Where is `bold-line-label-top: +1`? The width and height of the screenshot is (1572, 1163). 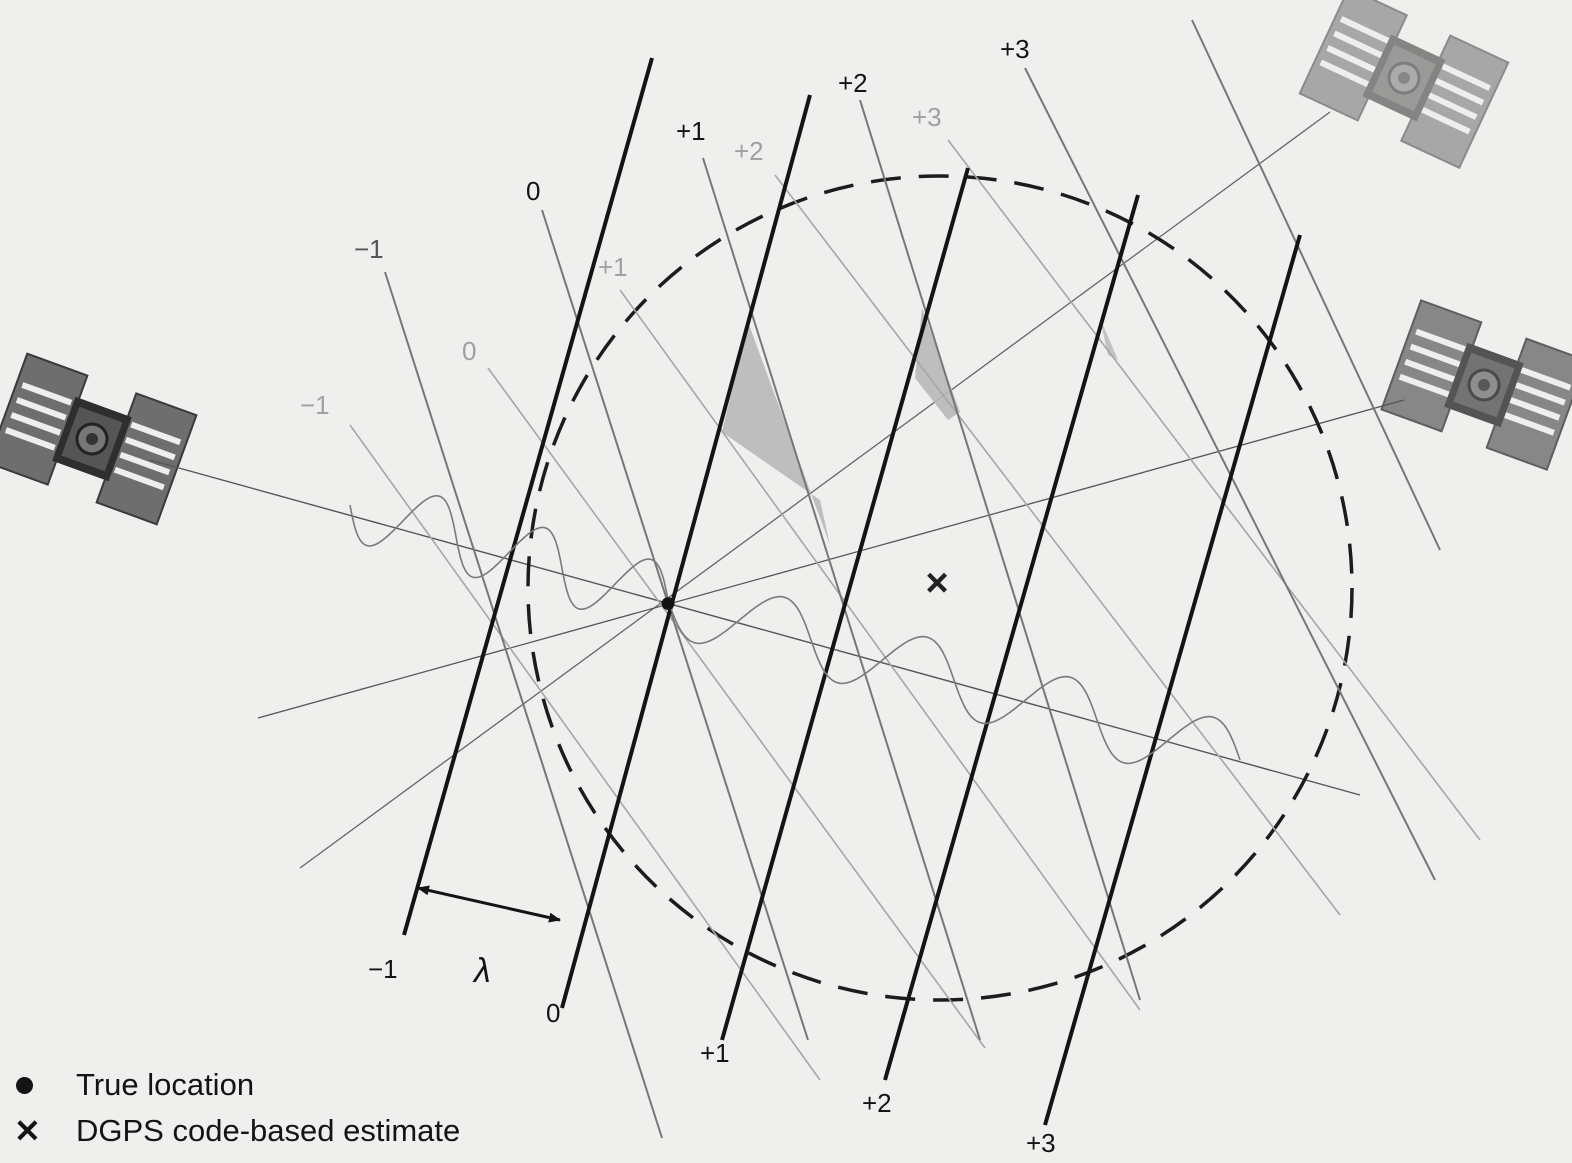 bold-line-label-top: +1 is located at coordinates (691, 131).